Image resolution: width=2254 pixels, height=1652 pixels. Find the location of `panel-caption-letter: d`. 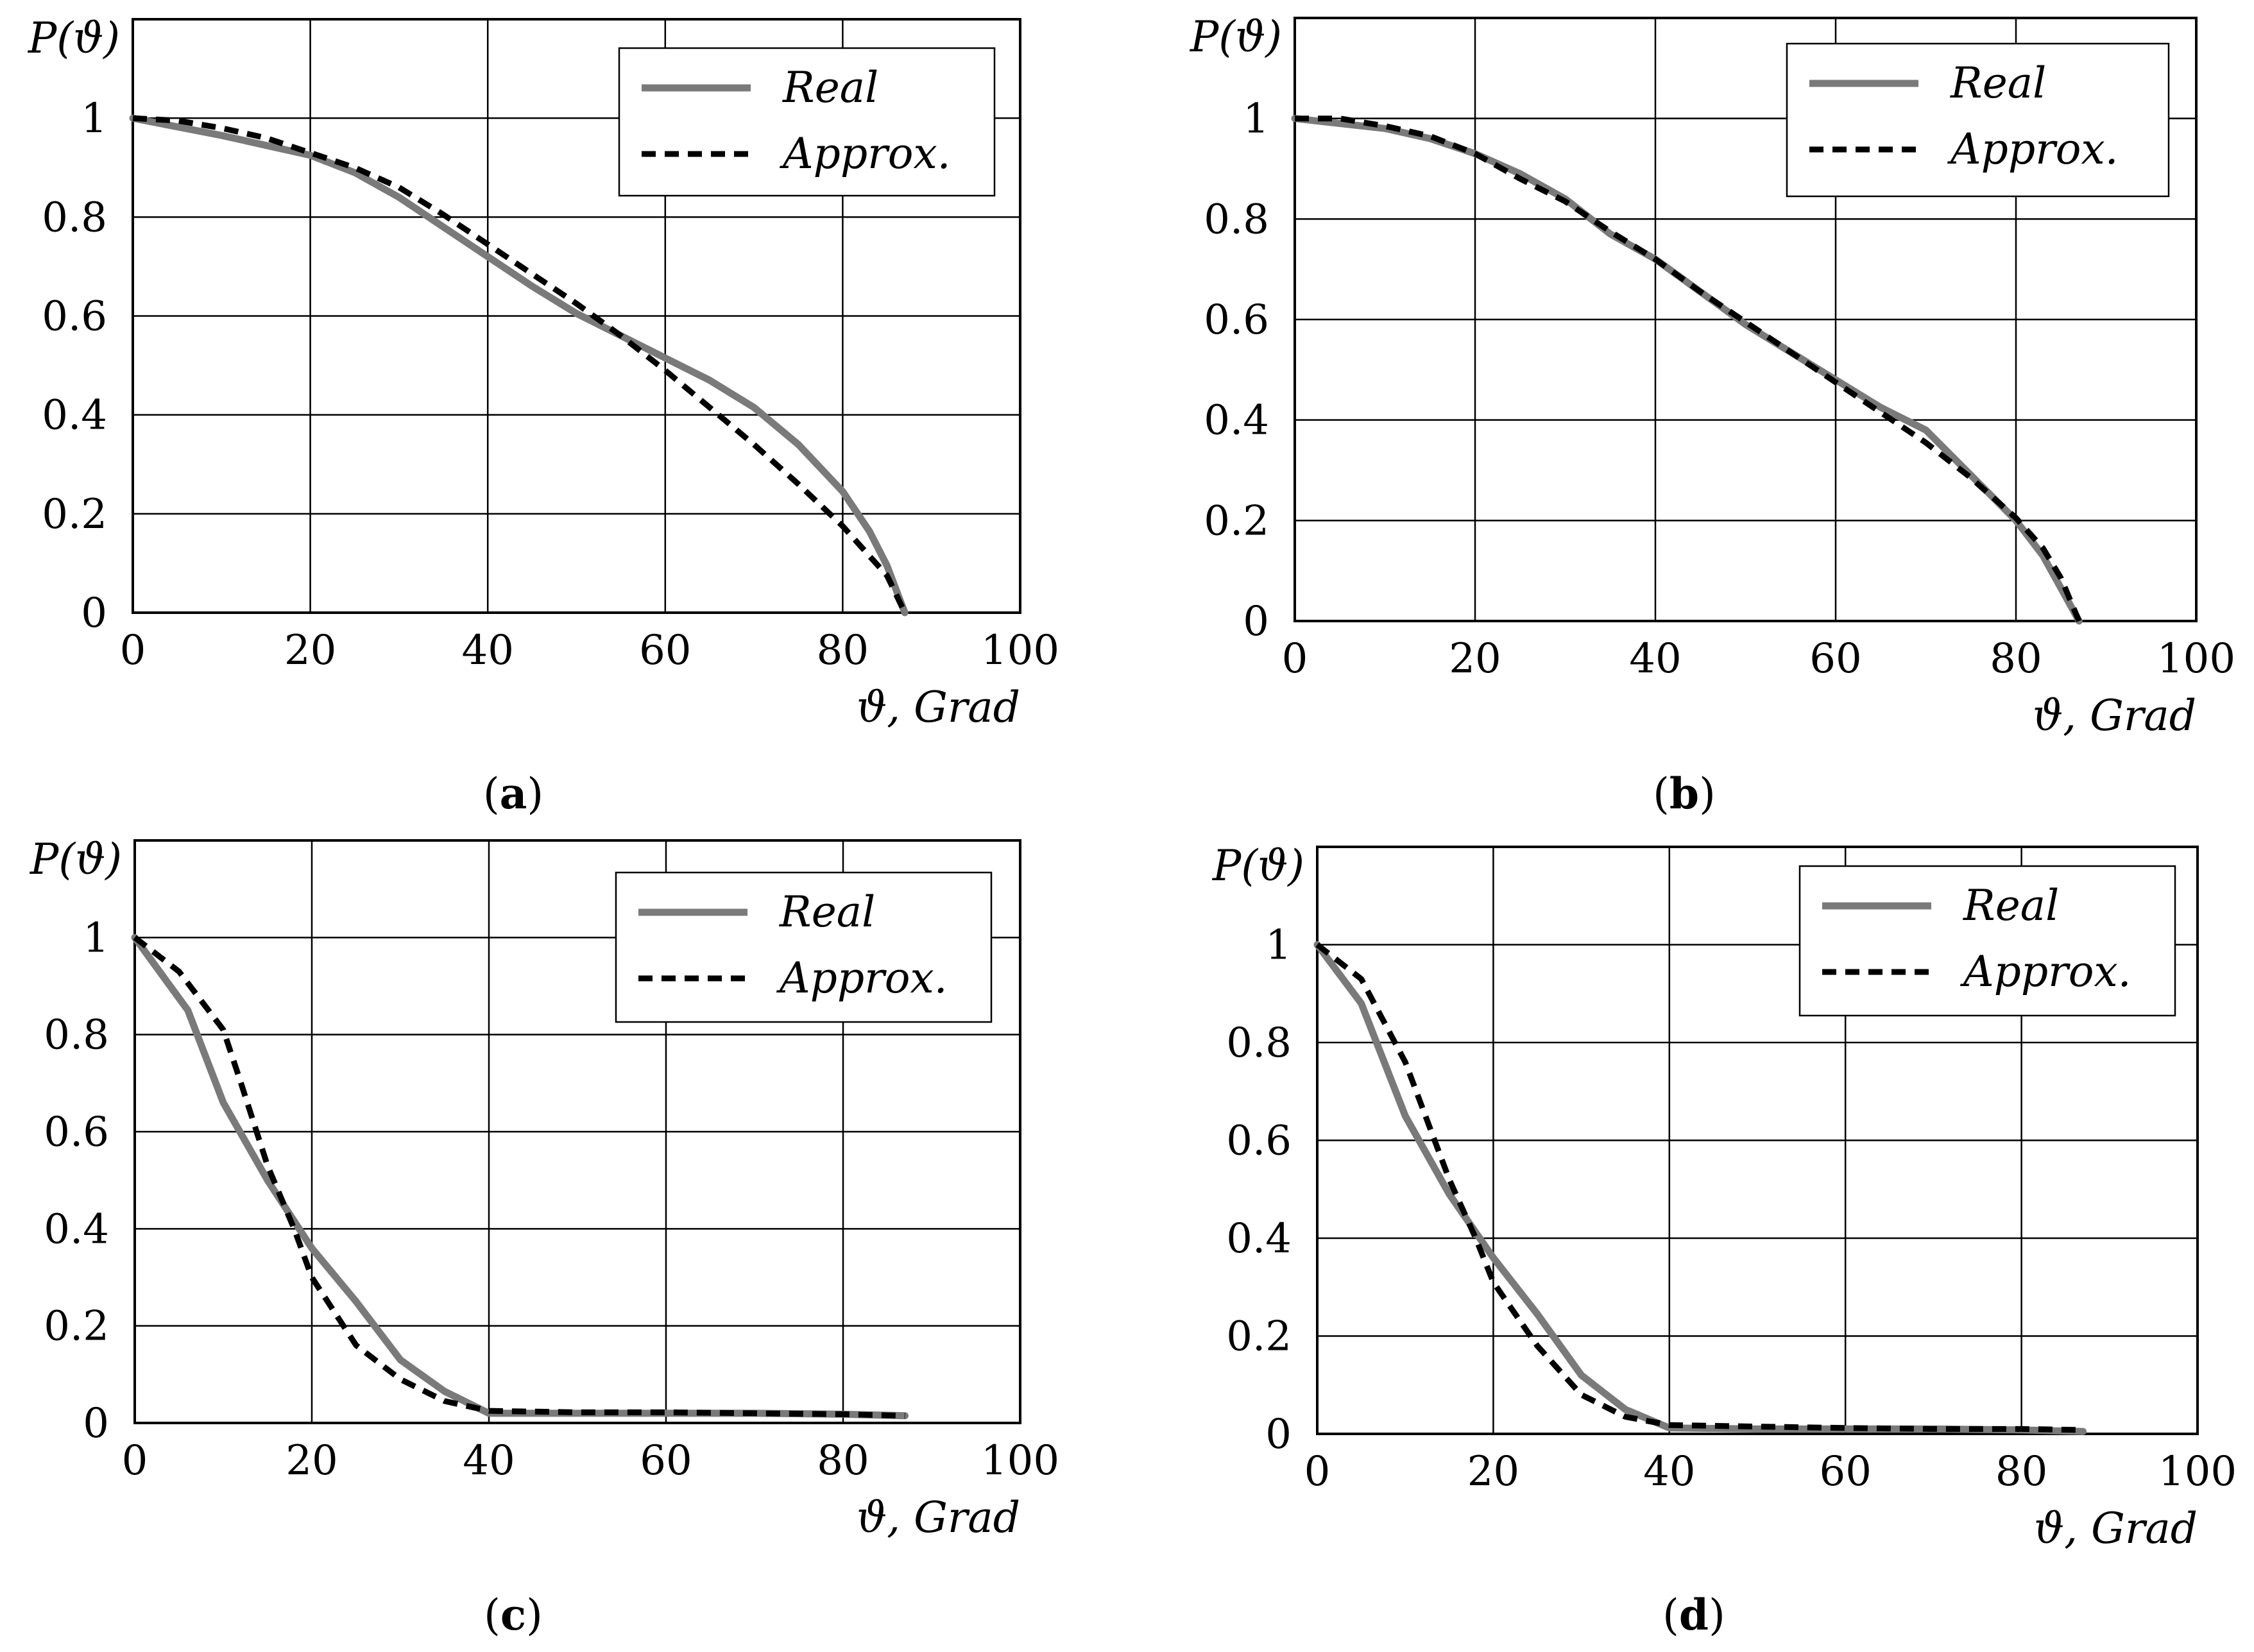

panel-caption-letter: d is located at coordinates (1694, 1615).